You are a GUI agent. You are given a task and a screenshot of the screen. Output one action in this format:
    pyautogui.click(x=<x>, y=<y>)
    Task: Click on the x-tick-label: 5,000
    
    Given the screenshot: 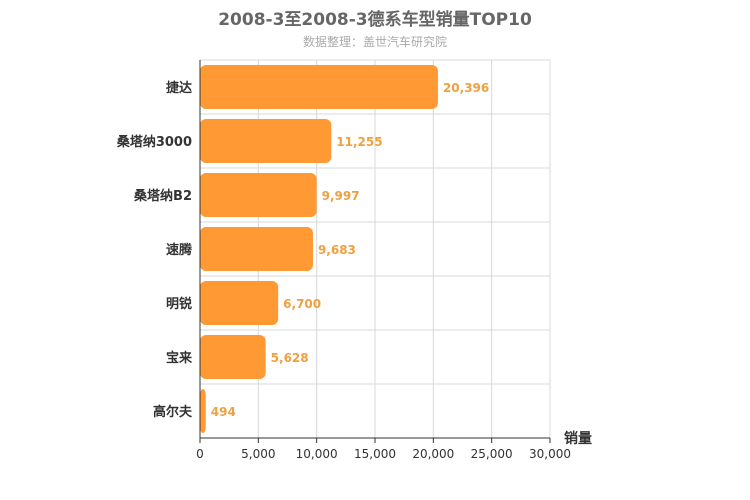 What is the action you would take?
    pyautogui.click(x=258, y=454)
    